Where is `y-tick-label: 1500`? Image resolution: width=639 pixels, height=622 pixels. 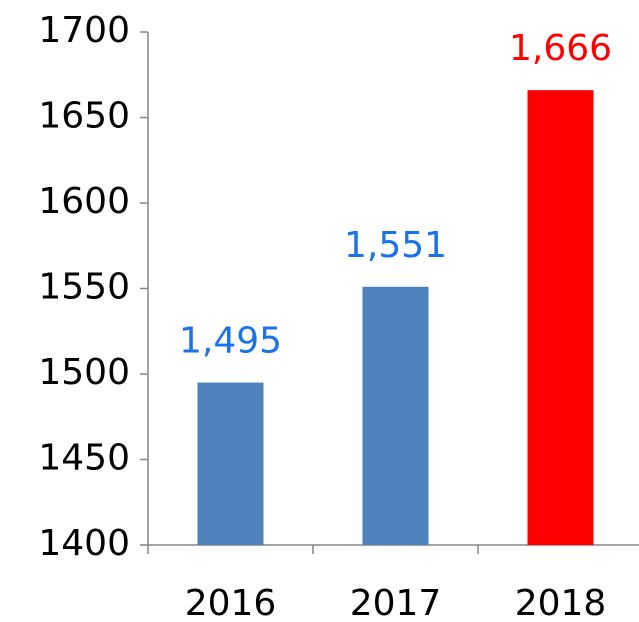
y-tick-label: 1500 is located at coordinates (84, 372).